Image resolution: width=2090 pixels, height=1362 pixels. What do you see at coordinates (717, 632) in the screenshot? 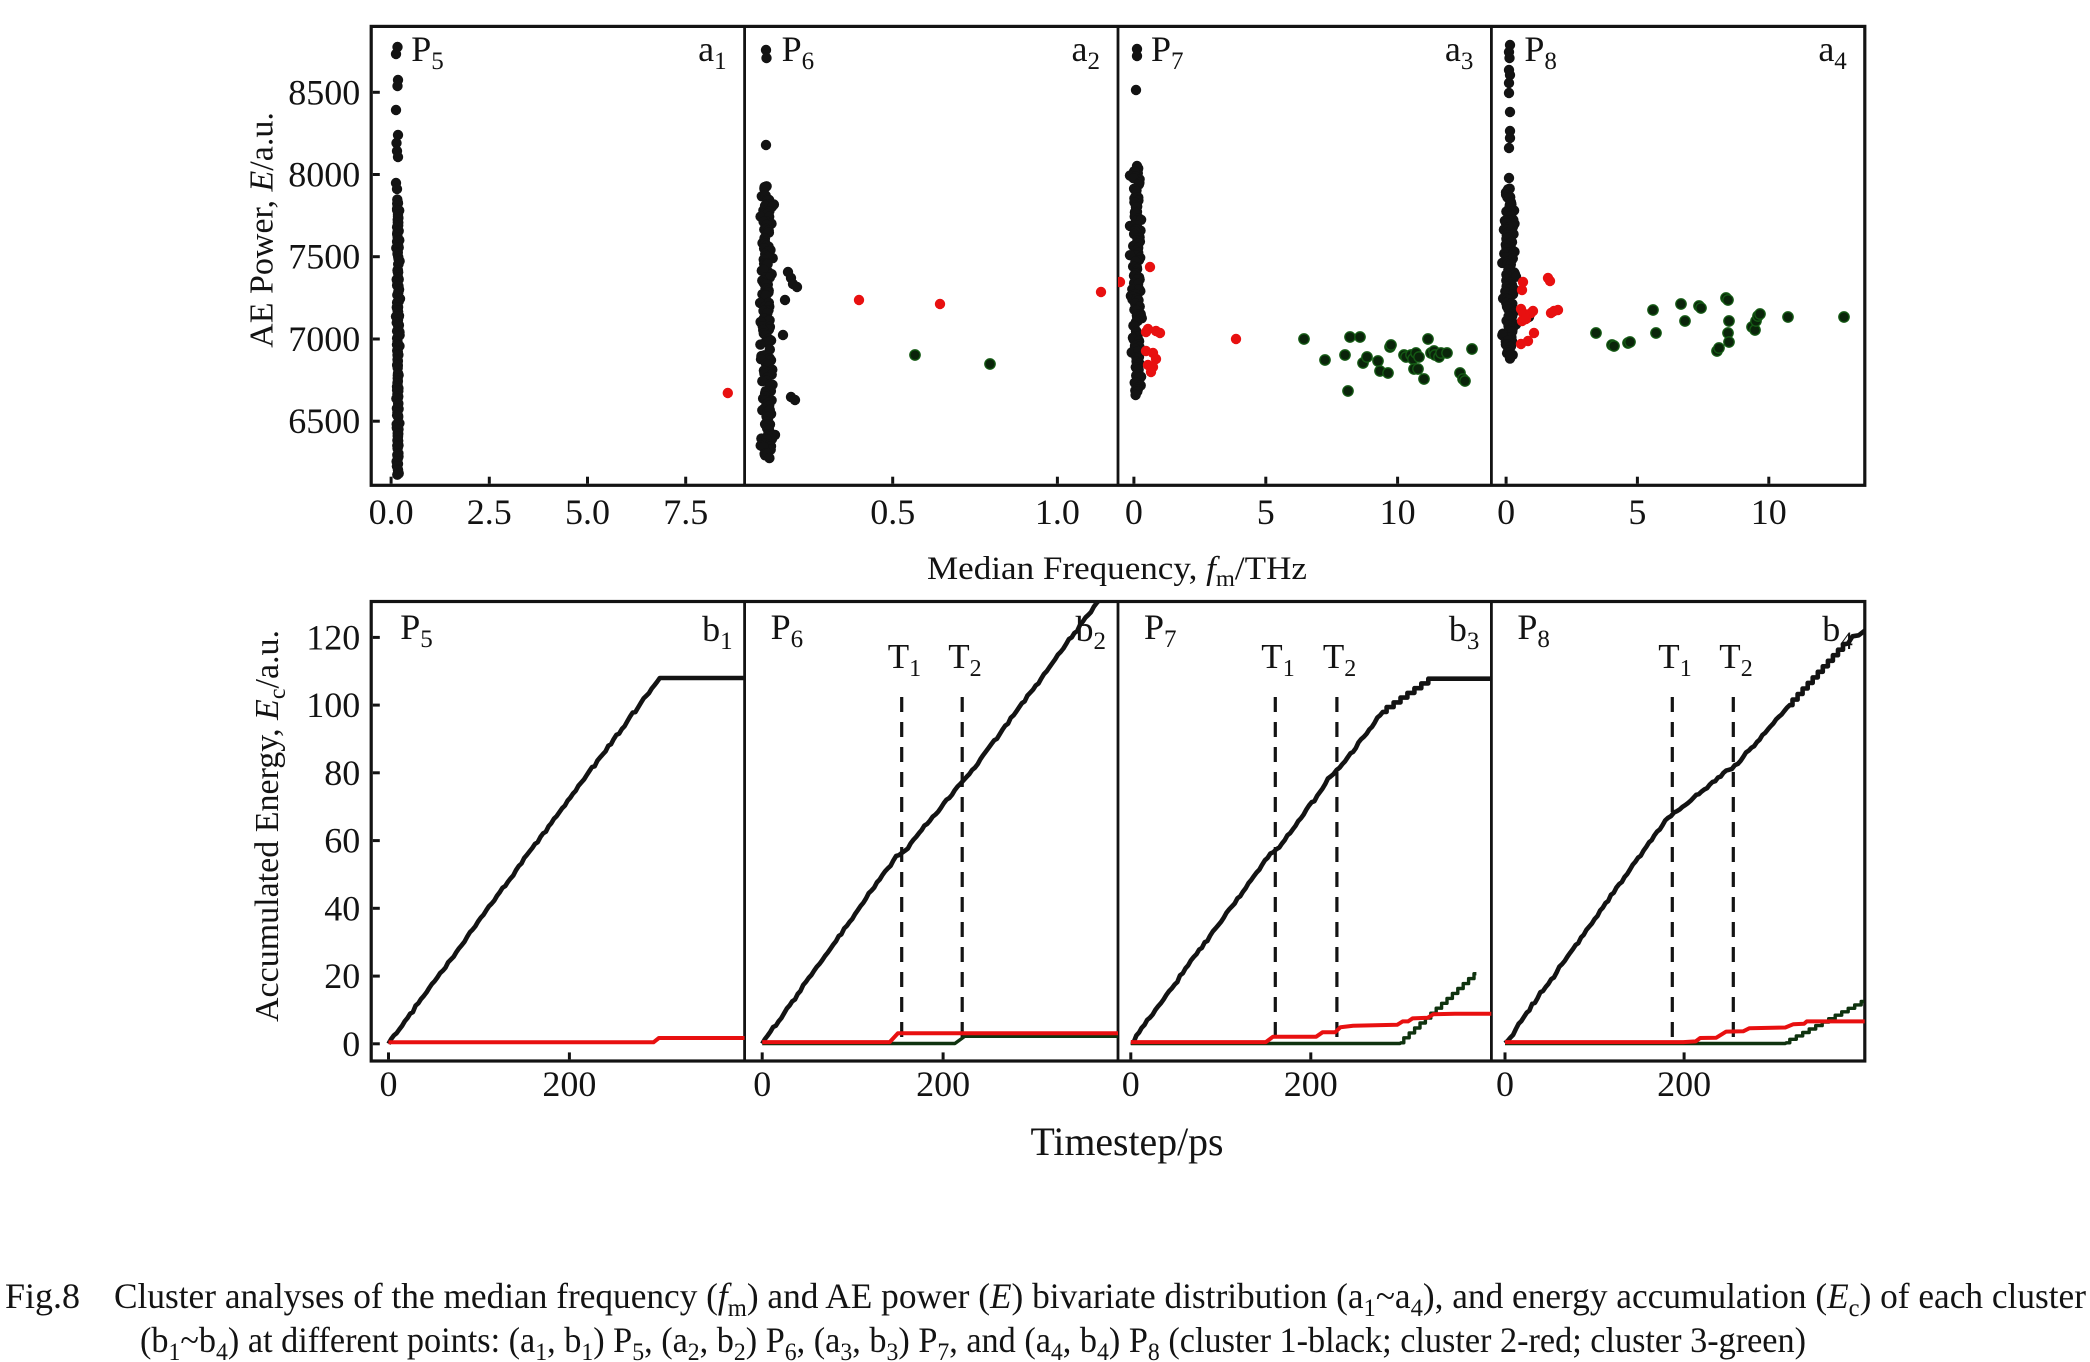
I see `svg-text: b1` at bounding box center [717, 632].